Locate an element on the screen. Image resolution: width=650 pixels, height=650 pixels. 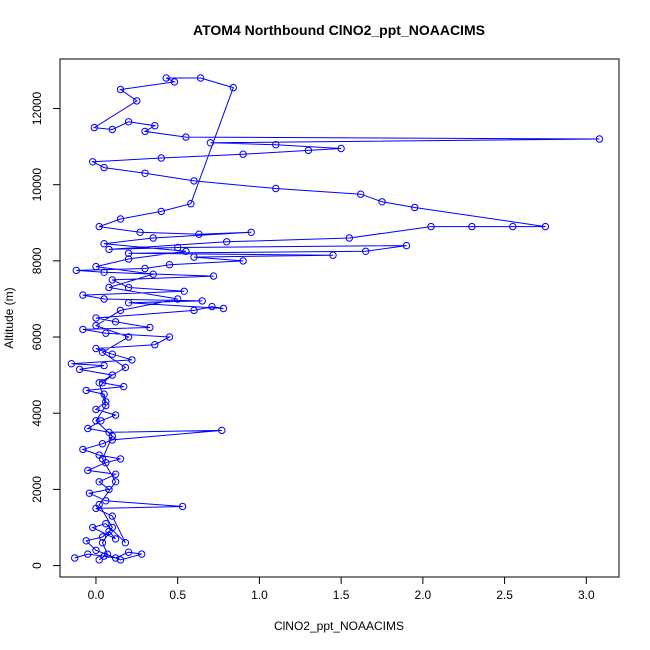
x-tick-label: 2.5 is located at coordinates (504, 595).